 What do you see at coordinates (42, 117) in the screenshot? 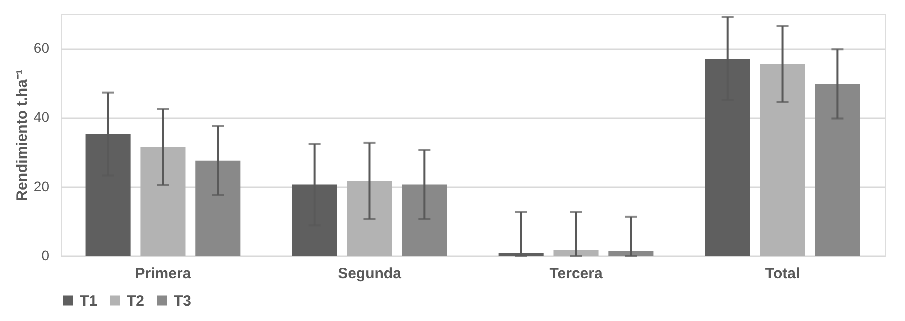
I see `y-tick-label: 40` at bounding box center [42, 117].